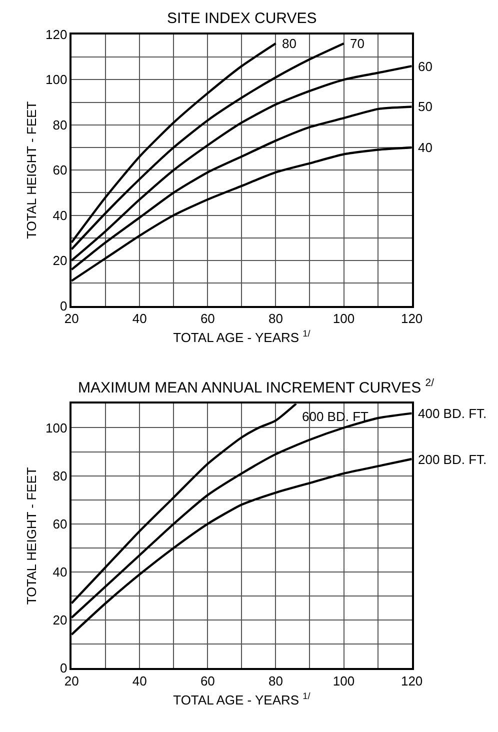 This screenshot has height=732, width=498. What do you see at coordinates (425, 147) in the screenshot?
I see `series-label: 40` at bounding box center [425, 147].